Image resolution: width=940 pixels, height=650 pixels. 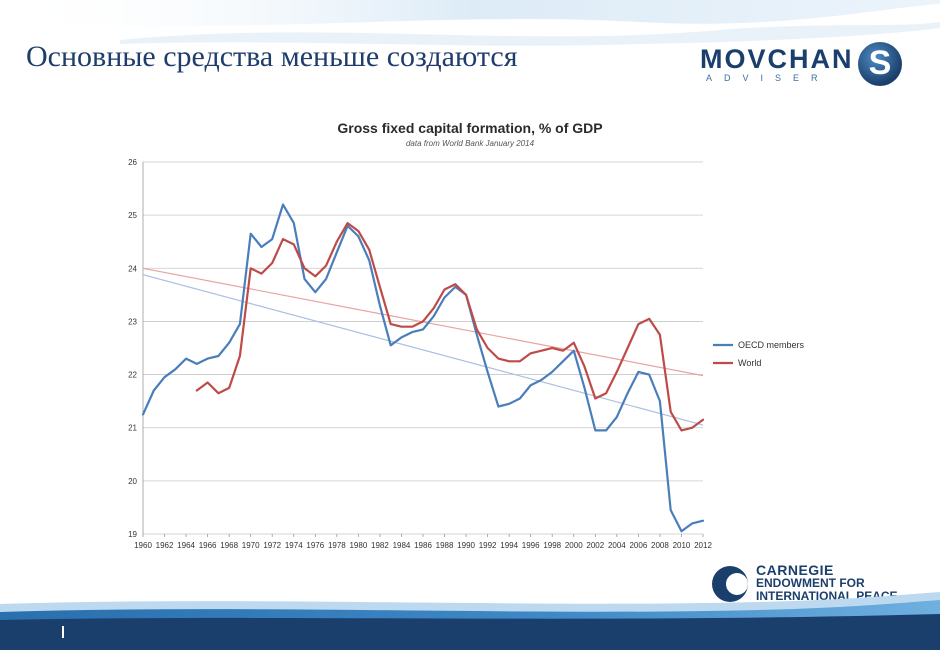 What do you see at coordinates (795, 570) in the screenshot?
I see `carnegie-line-1: CARNEGIE` at bounding box center [795, 570].